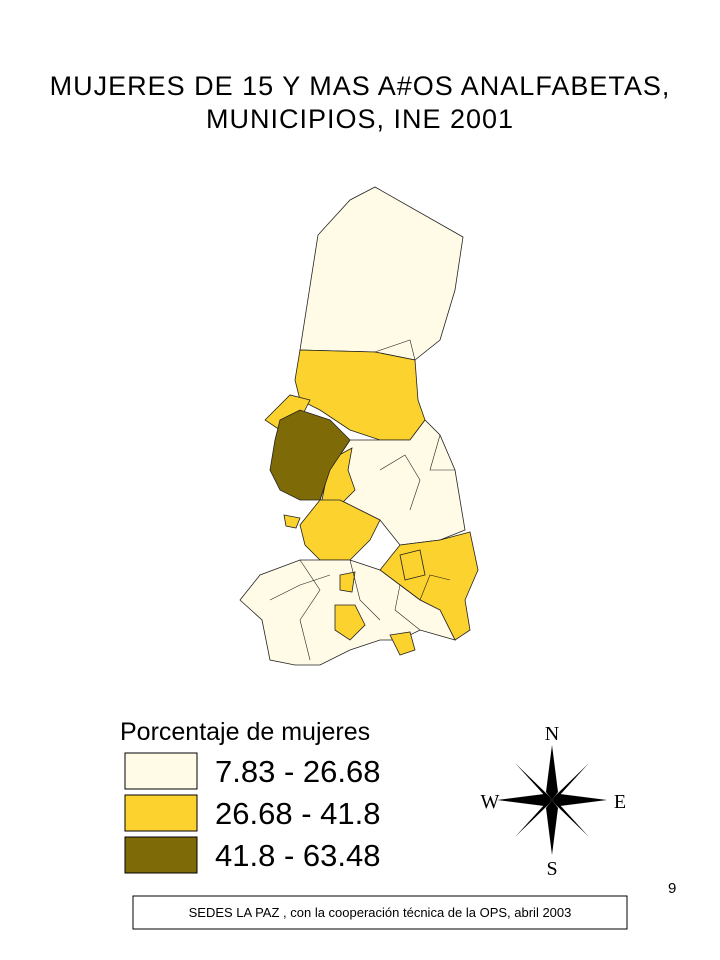 This screenshot has height=960, width=720. What do you see at coordinates (554, 801) in the screenshot?
I see `compass: N S W E` at bounding box center [554, 801].